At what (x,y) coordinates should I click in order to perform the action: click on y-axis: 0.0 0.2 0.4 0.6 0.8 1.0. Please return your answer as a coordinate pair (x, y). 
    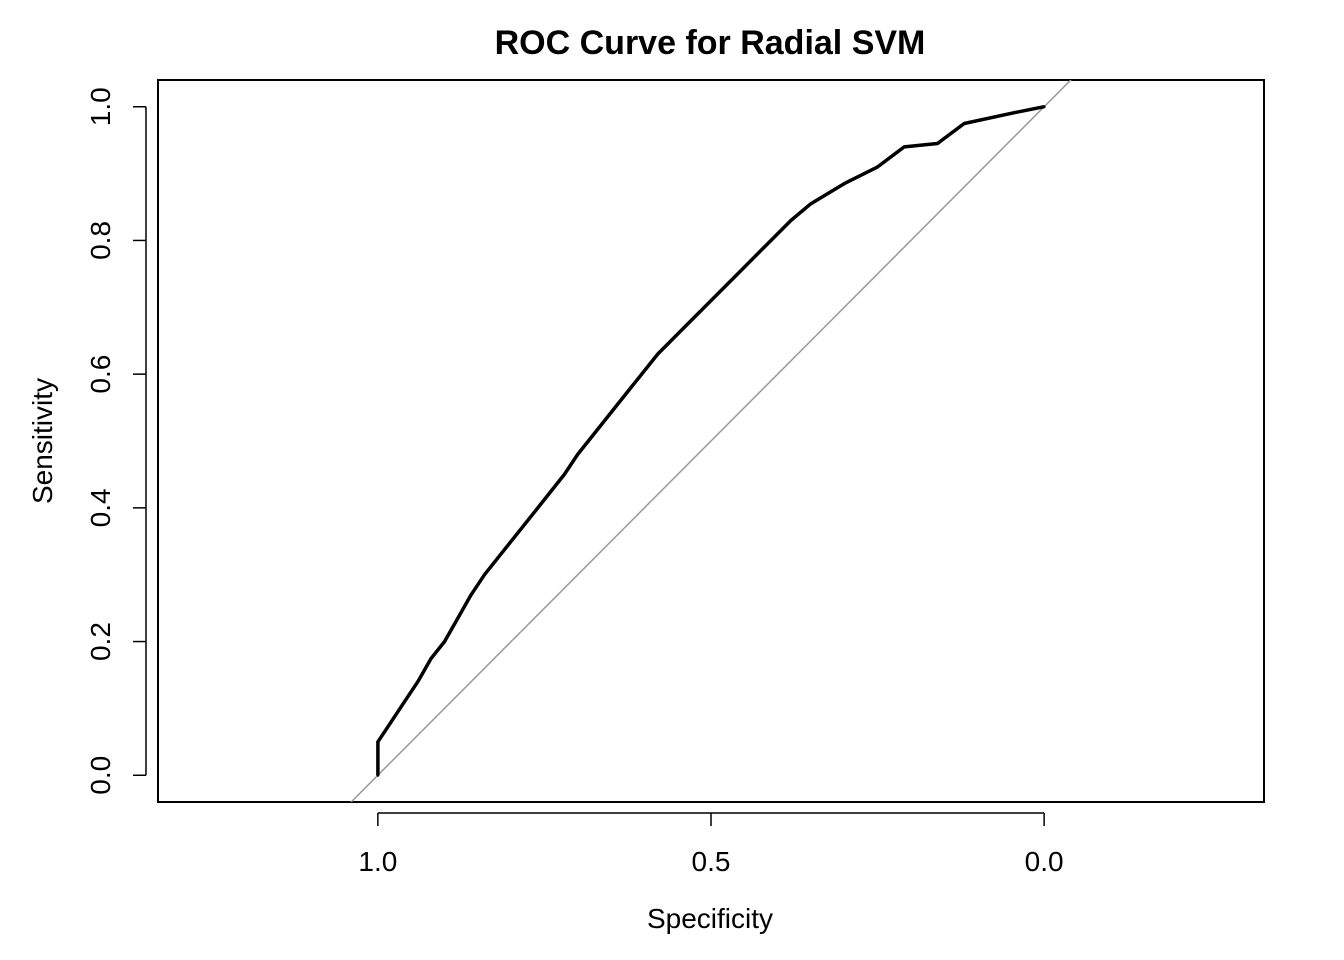
    Looking at the image, I should click on (116, 441).